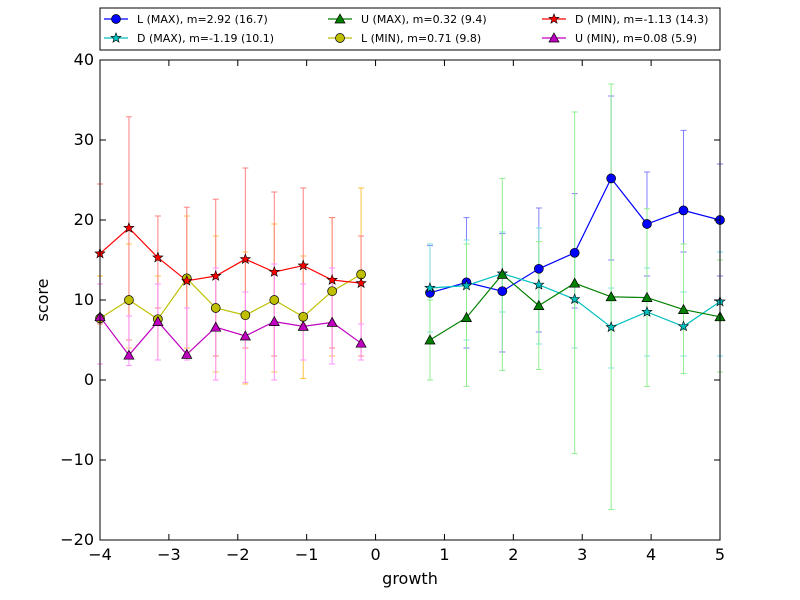 This screenshot has width=800, height=600. What do you see at coordinates (89, 379) in the screenshot?
I see `y-tick-label-2: 0` at bounding box center [89, 379].